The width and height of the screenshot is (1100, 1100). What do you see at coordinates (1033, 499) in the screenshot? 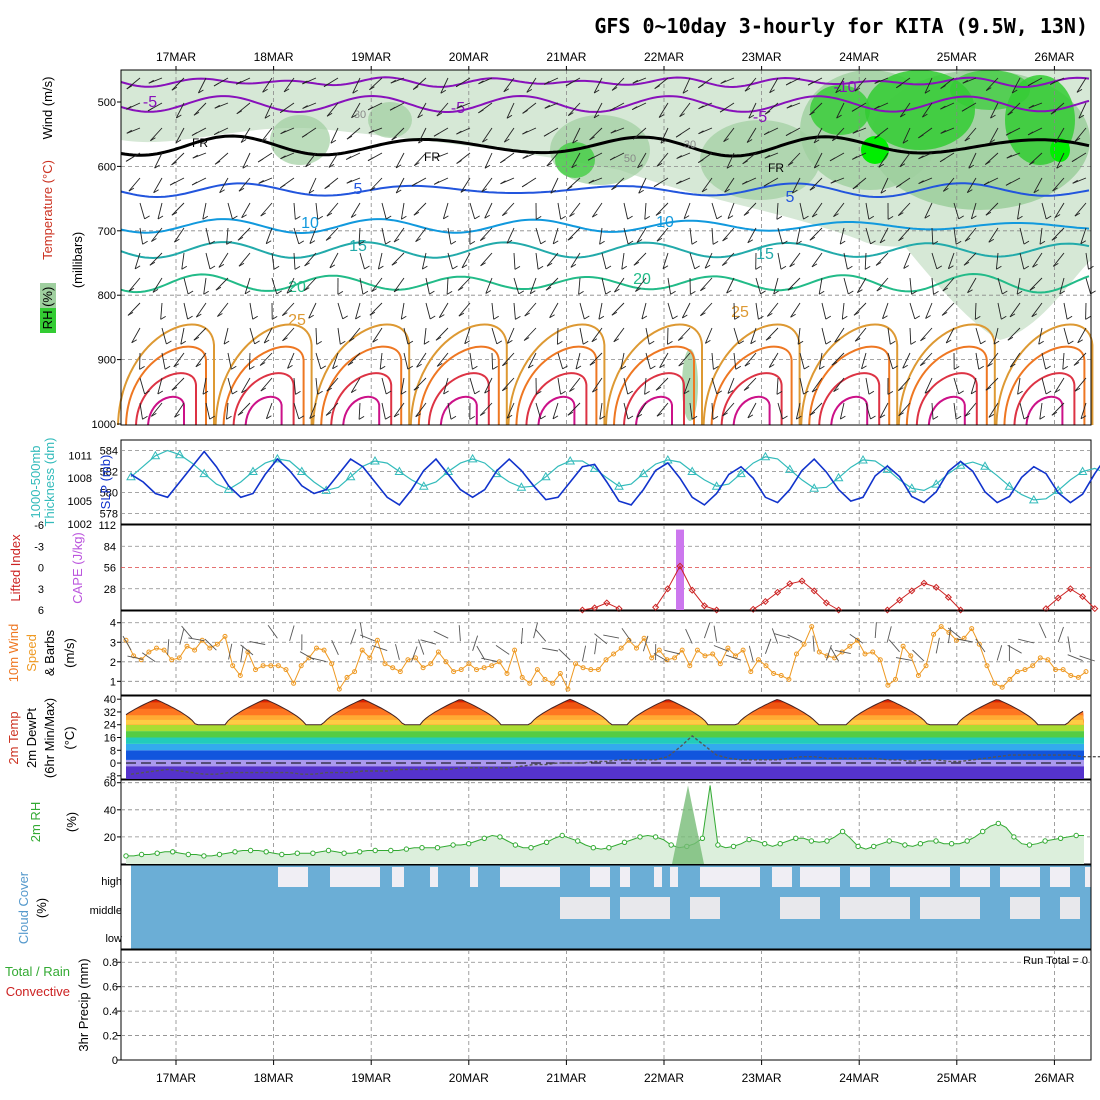
I see `thickness-point` at bounding box center [1033, 499].